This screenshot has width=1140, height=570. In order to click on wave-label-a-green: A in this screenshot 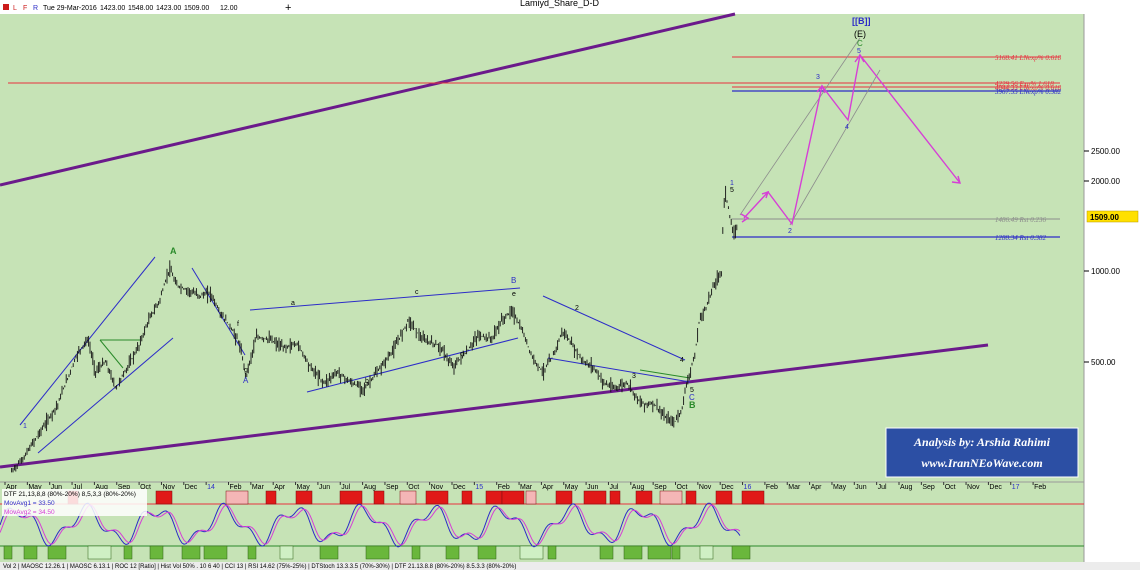, I will do `click(173, 251)`.